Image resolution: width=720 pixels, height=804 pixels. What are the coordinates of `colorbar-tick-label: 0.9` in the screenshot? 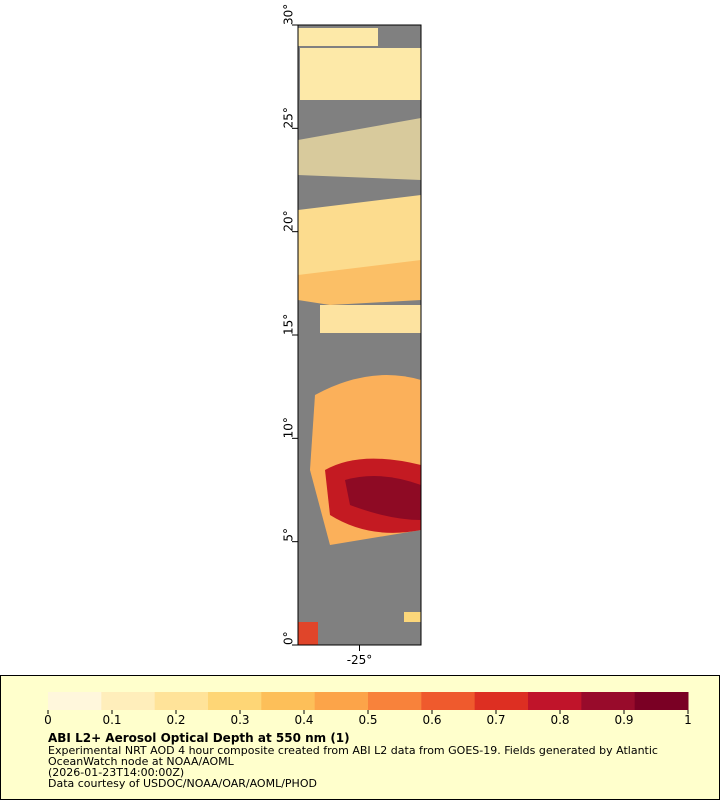 It's located at (623, 720).